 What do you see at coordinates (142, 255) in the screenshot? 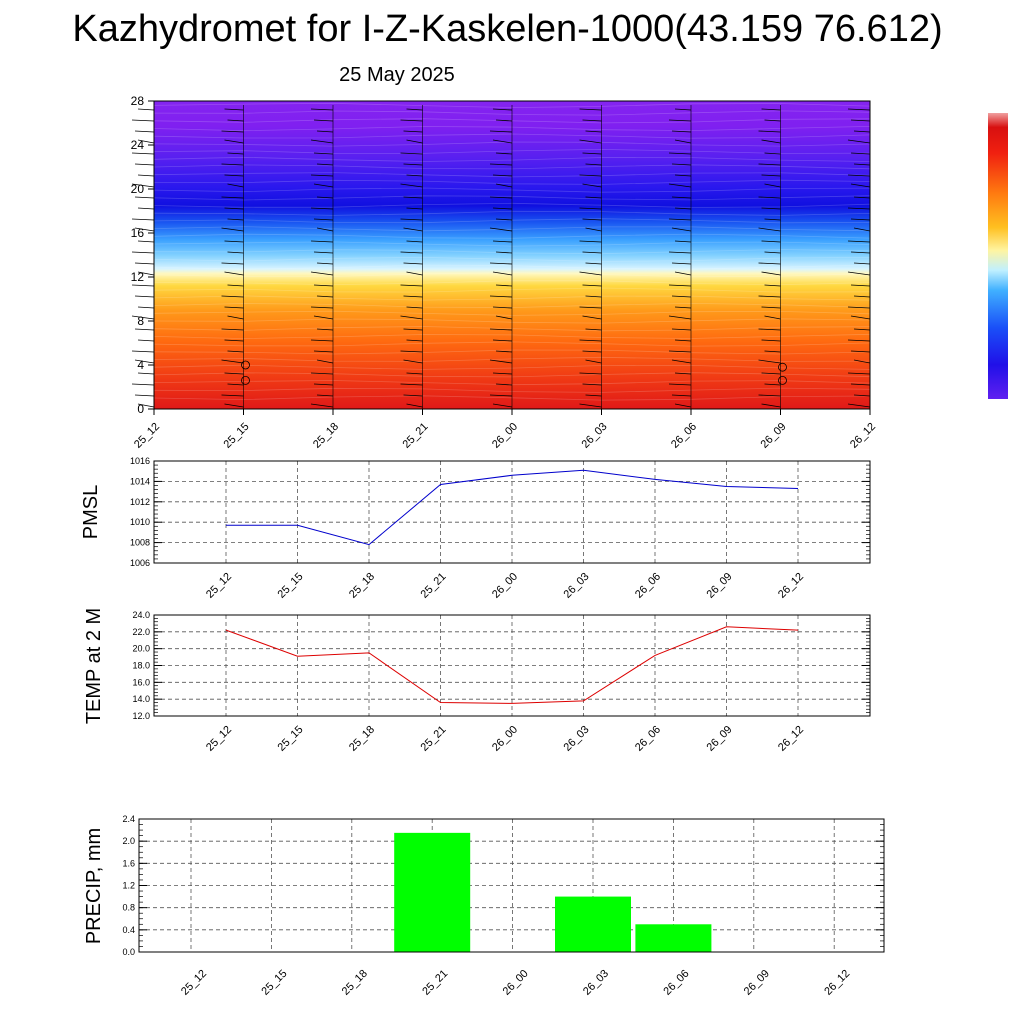
I see `heatmap-y-axis: 0 4 8 12 16 20 24 28` at bounding box center [142, 255].